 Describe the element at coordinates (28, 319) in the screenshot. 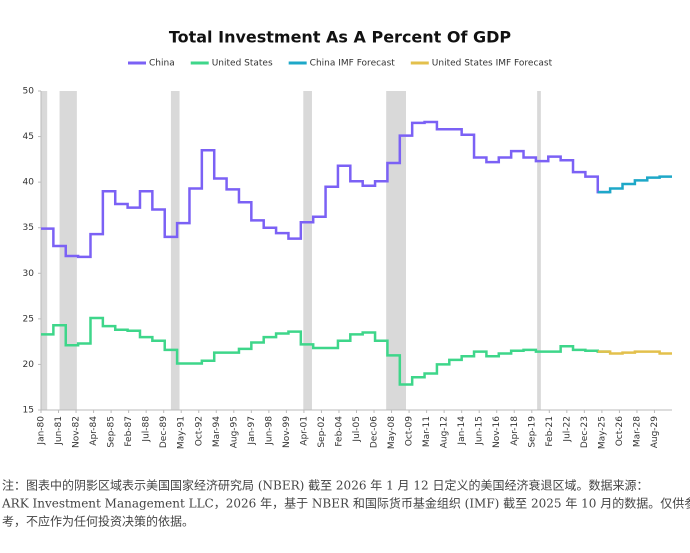

I see `y-tick-label: 25` at that location.